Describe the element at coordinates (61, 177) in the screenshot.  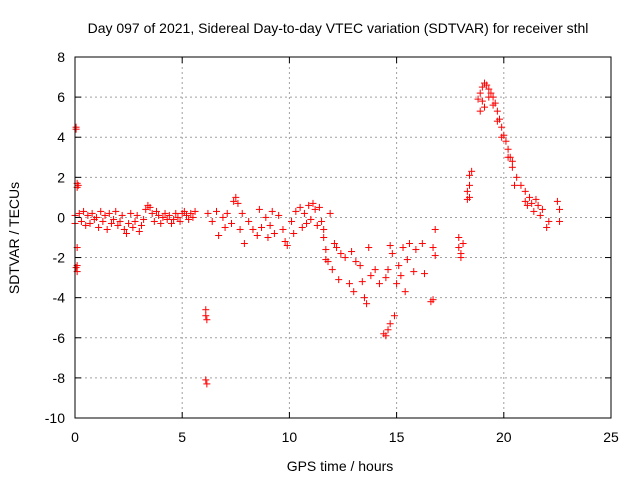
I see `y-tick-label: 2` at that location.